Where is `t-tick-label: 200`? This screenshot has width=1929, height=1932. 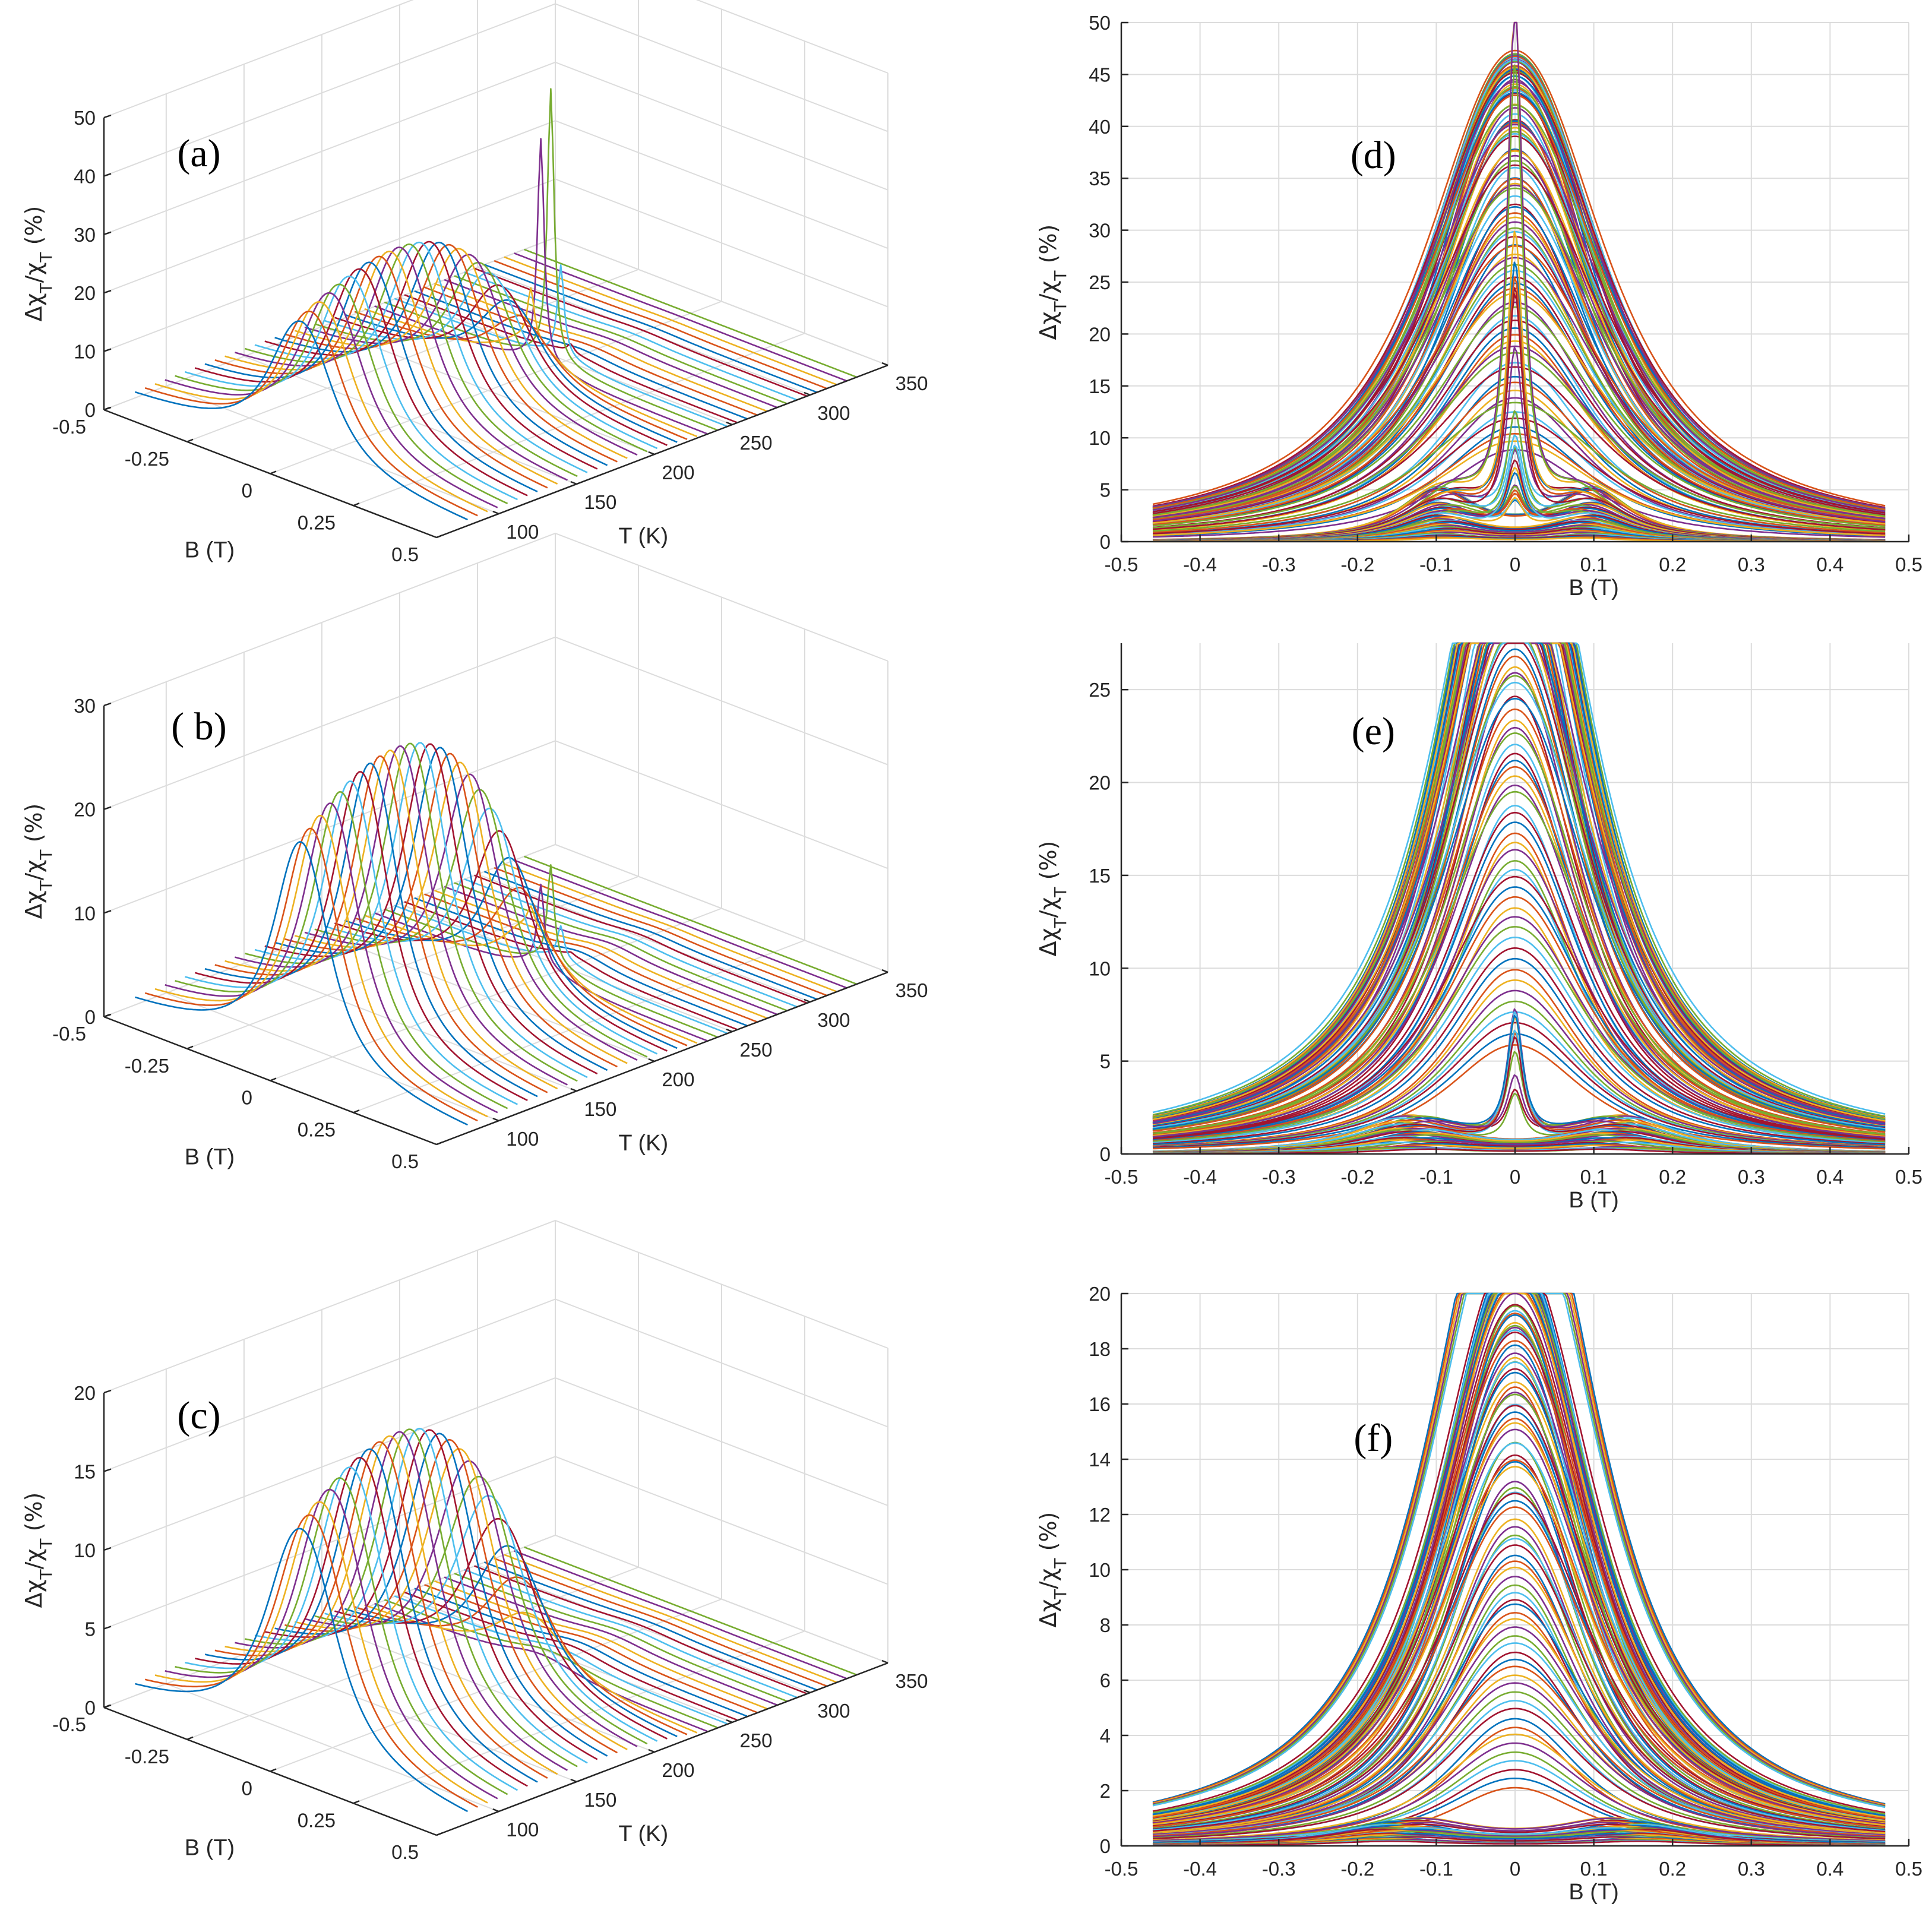 t-tick-label: 200 is located at coordinates (678, 1079).